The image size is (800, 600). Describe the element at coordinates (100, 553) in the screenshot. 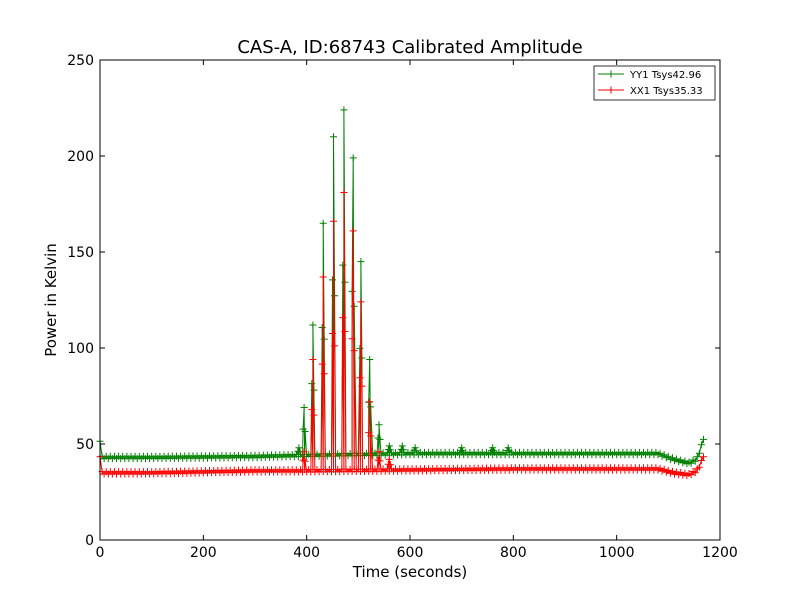

I see `x-tick-label: 0` at that location.